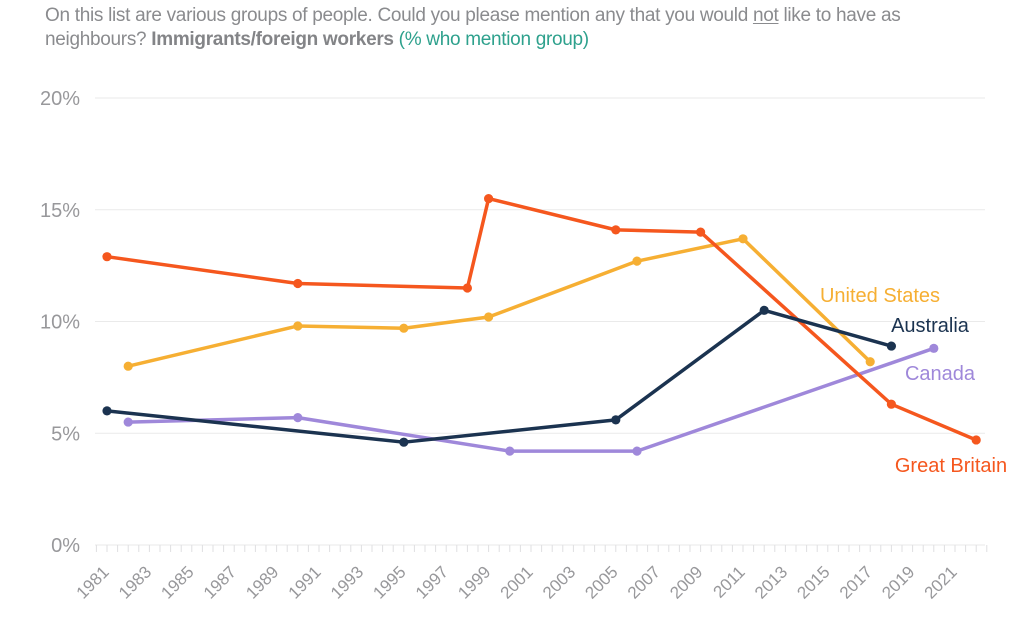 The width and height of the screenshot is (1024, 628). Describe the element at coordinates (870, 362) in the screenshot. I see `point-united-states-2017` at that location.